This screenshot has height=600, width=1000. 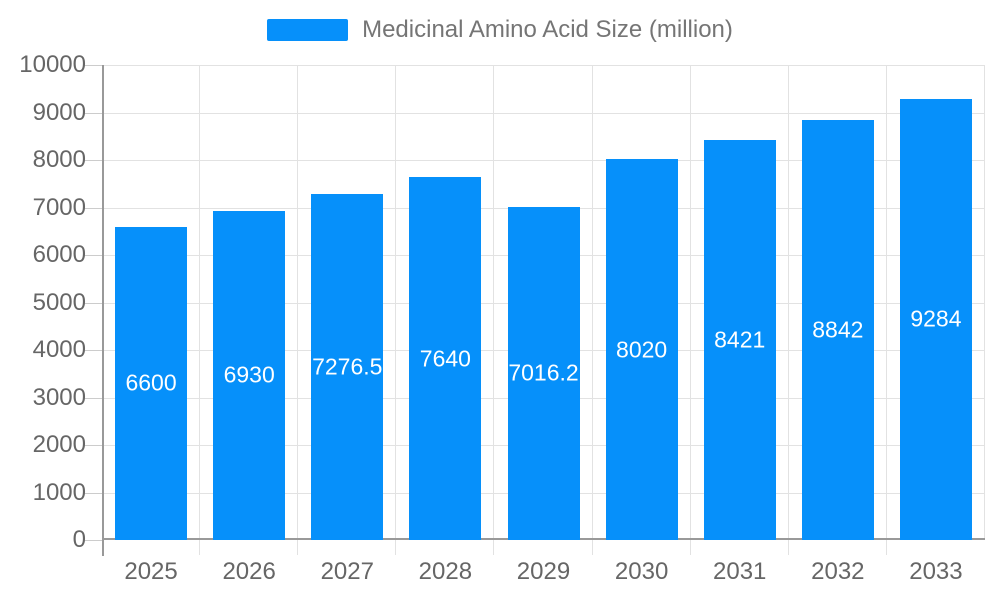 I want to click on y-axis-tick-label: 2000, so click(x=59, y=444).